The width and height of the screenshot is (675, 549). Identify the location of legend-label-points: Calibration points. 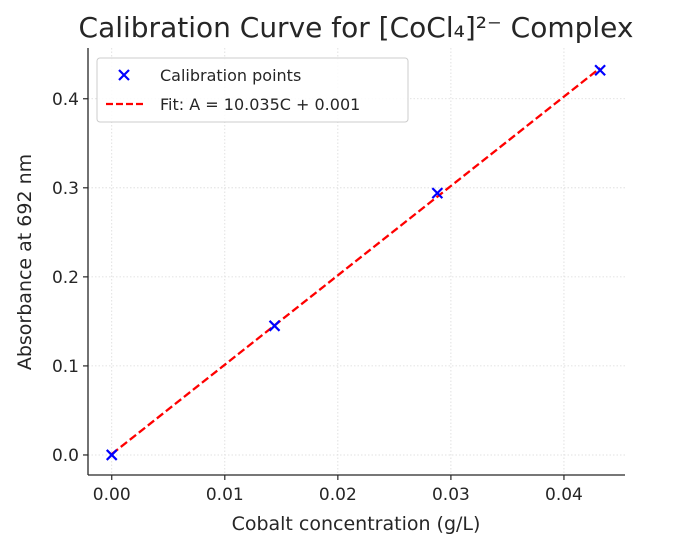
(230, 75).